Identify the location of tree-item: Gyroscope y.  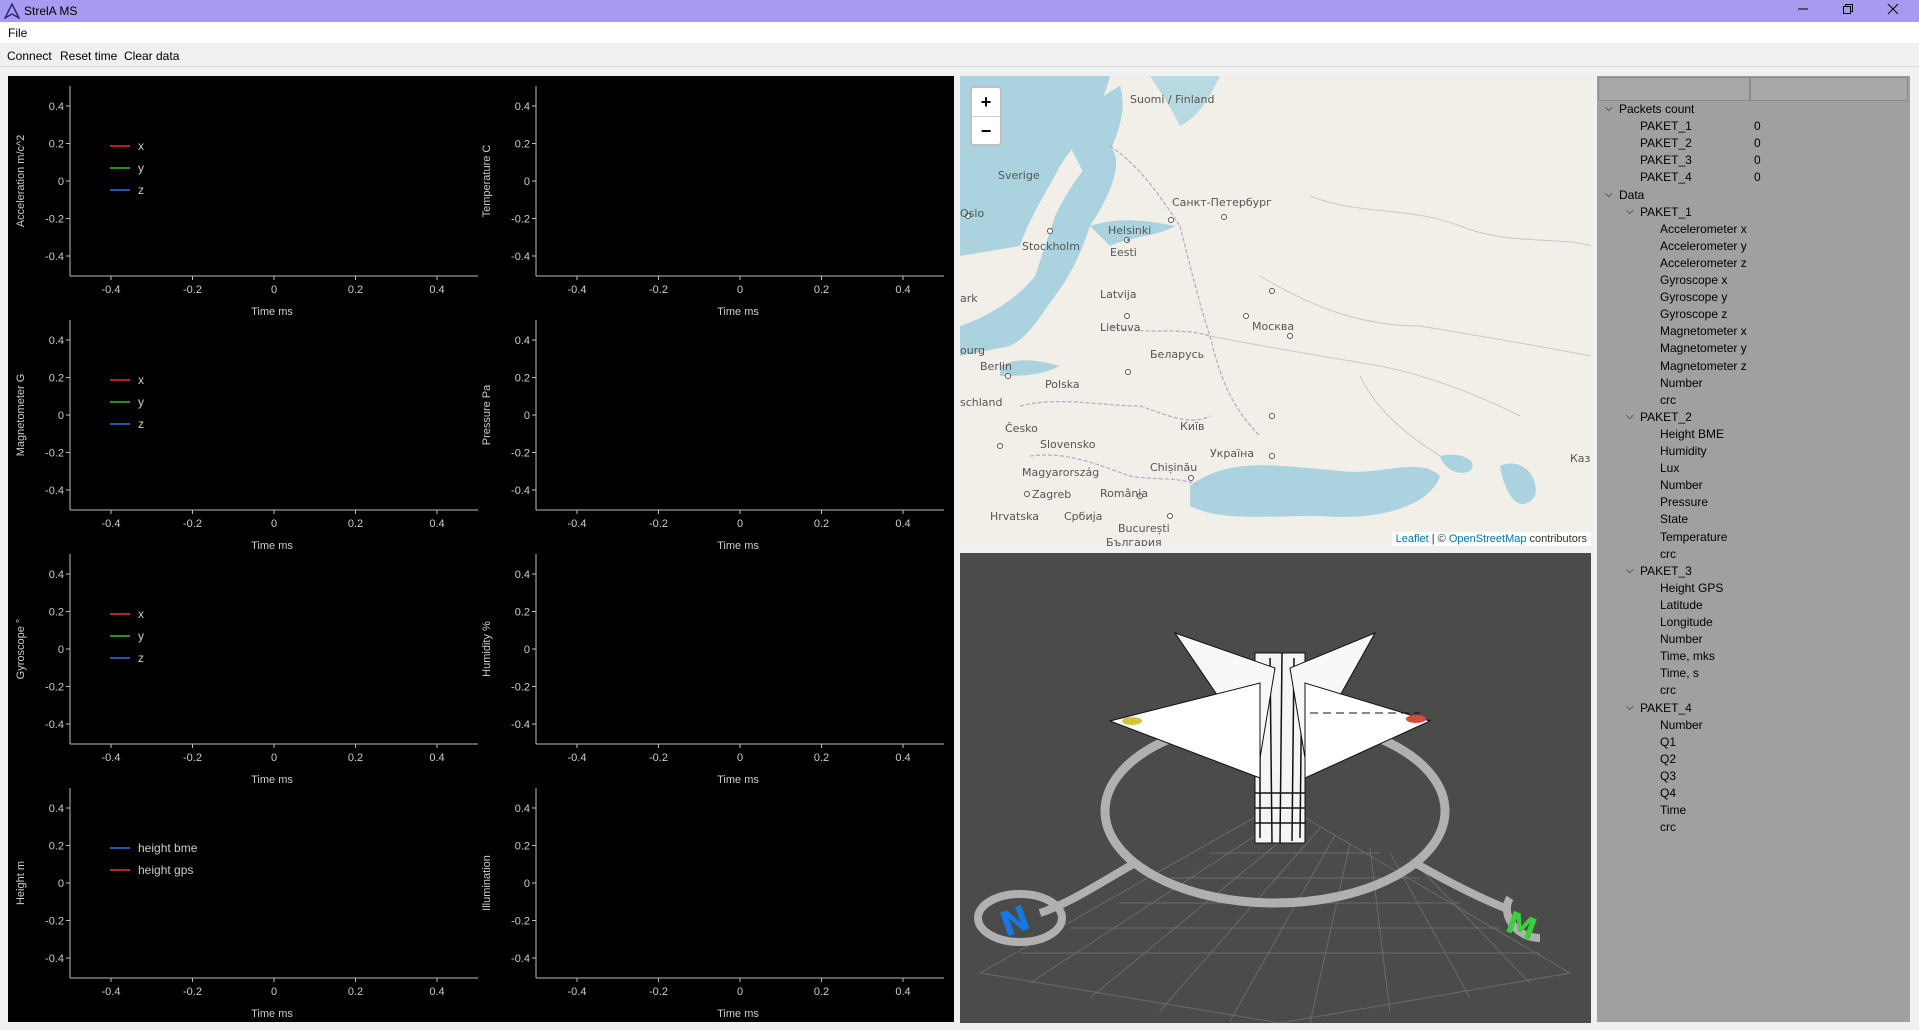
(1694, 297).